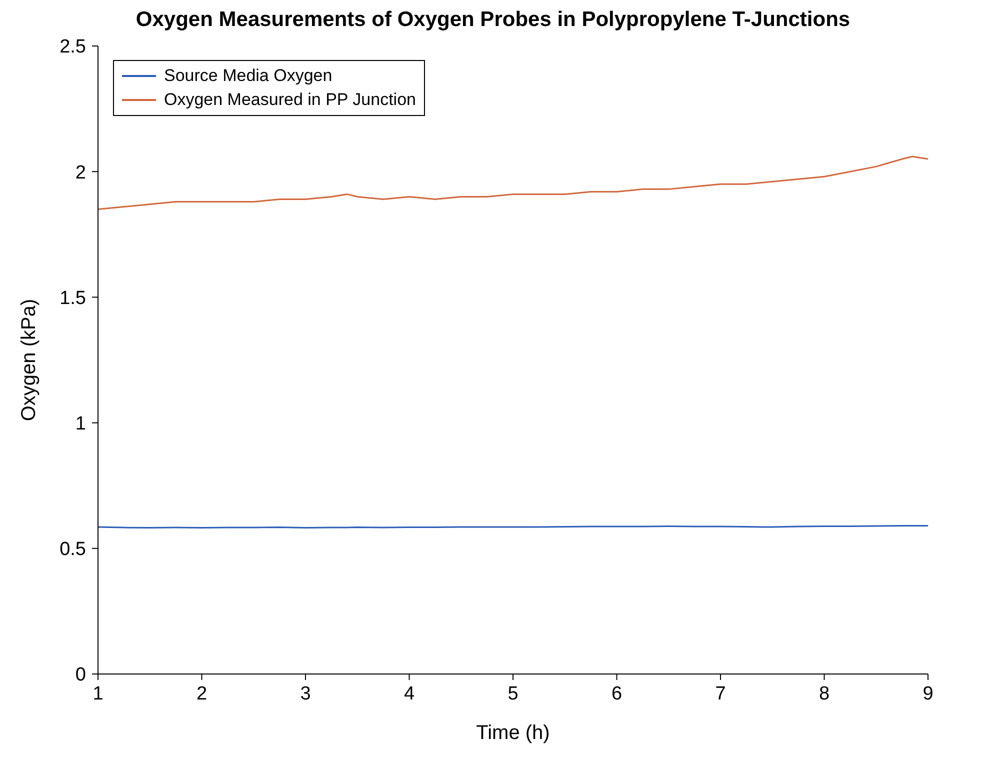 This screenshot has height=765, width=988. Describe the element at coordinates (29, 360) in the screenshot. I see `y-axis-title: Oxygen (kPa)` at that location.